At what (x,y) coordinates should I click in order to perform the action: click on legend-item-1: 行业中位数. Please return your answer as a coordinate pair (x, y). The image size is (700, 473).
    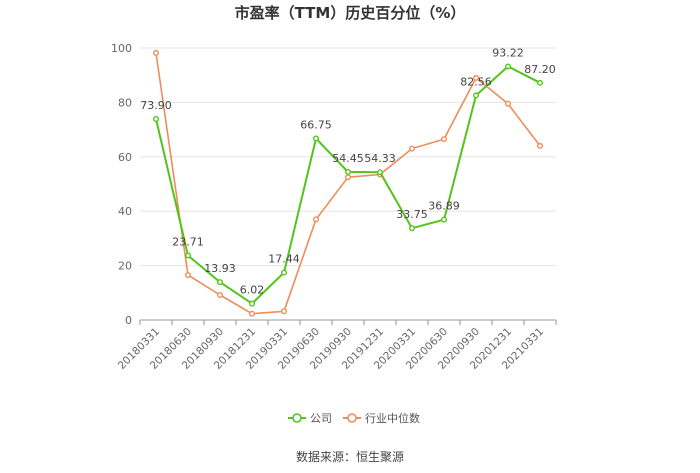
    Looking at the image, I should click on (381, 418).